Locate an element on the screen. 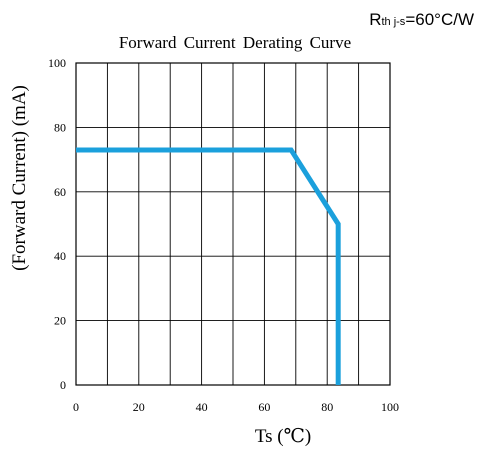 The width and height of the screenshot is (492, 451). x-tick-label: 40 is located at coordinates (202, 407).